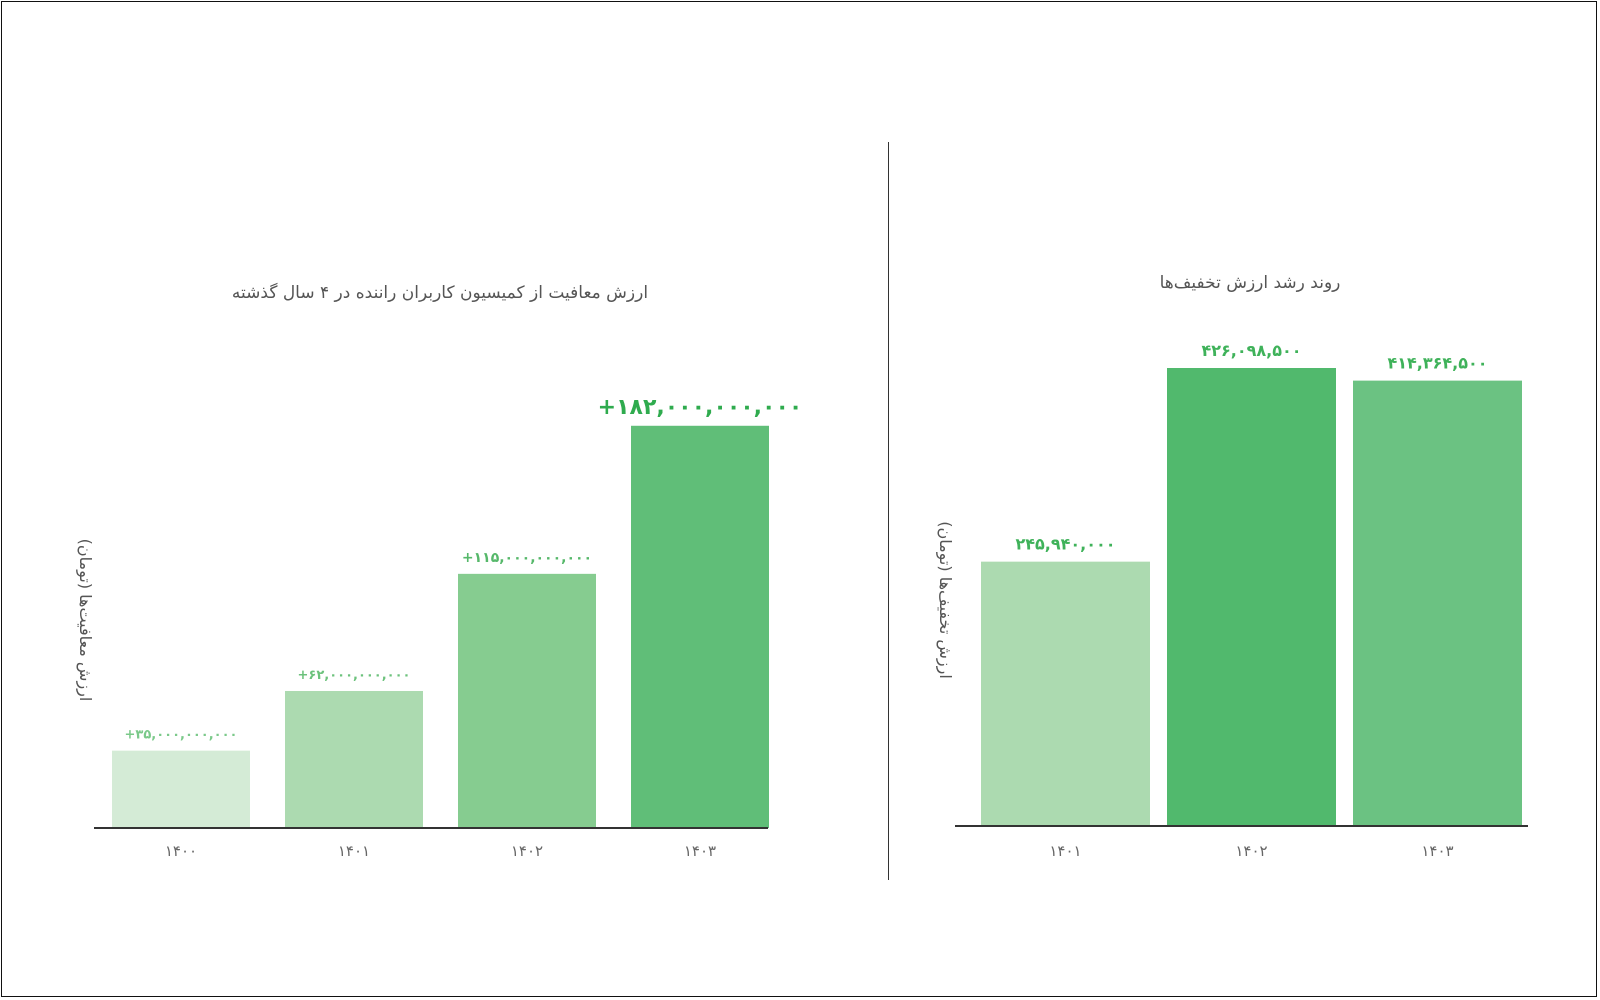  Describe the element at coordinates (1065, 544) in the screenshot. I see `data-label: ۲۴۵,۹۴۰,۰۰۰` at that location.